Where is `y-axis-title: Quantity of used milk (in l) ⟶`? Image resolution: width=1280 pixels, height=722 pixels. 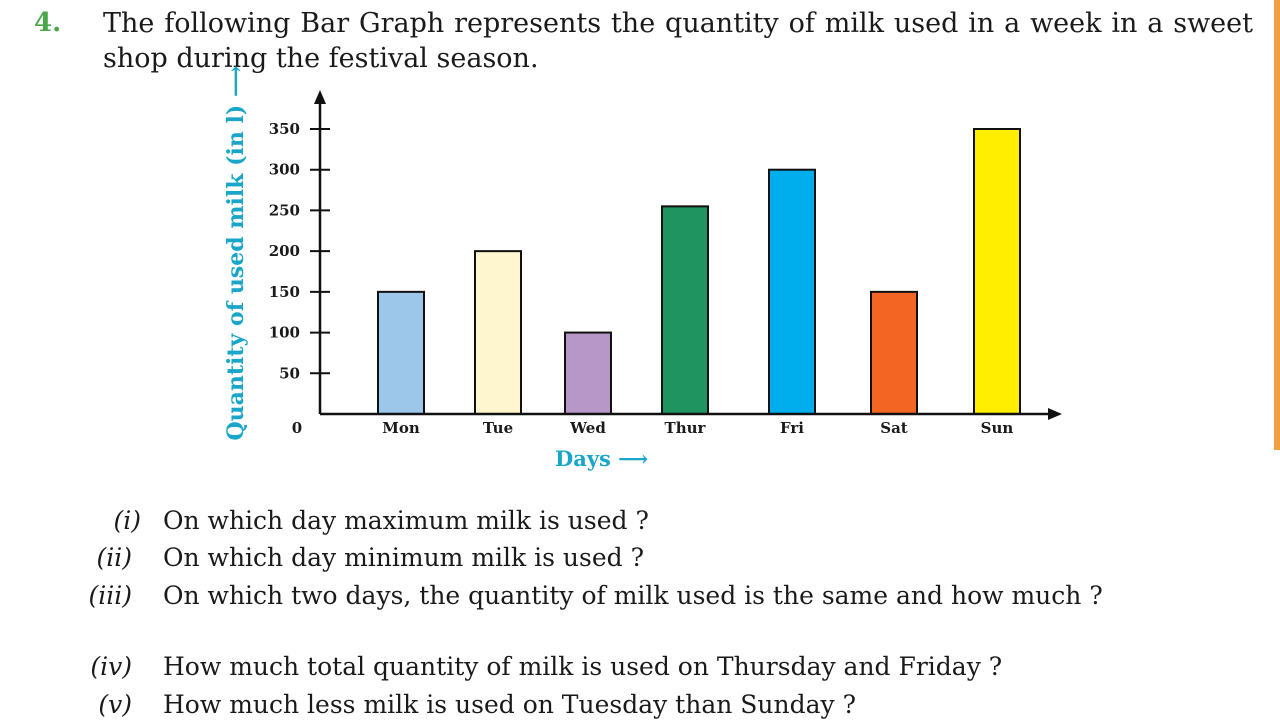
y-axis-title: Quantity of used milk (in l) ⟶ is located at coordinates (236, 252).